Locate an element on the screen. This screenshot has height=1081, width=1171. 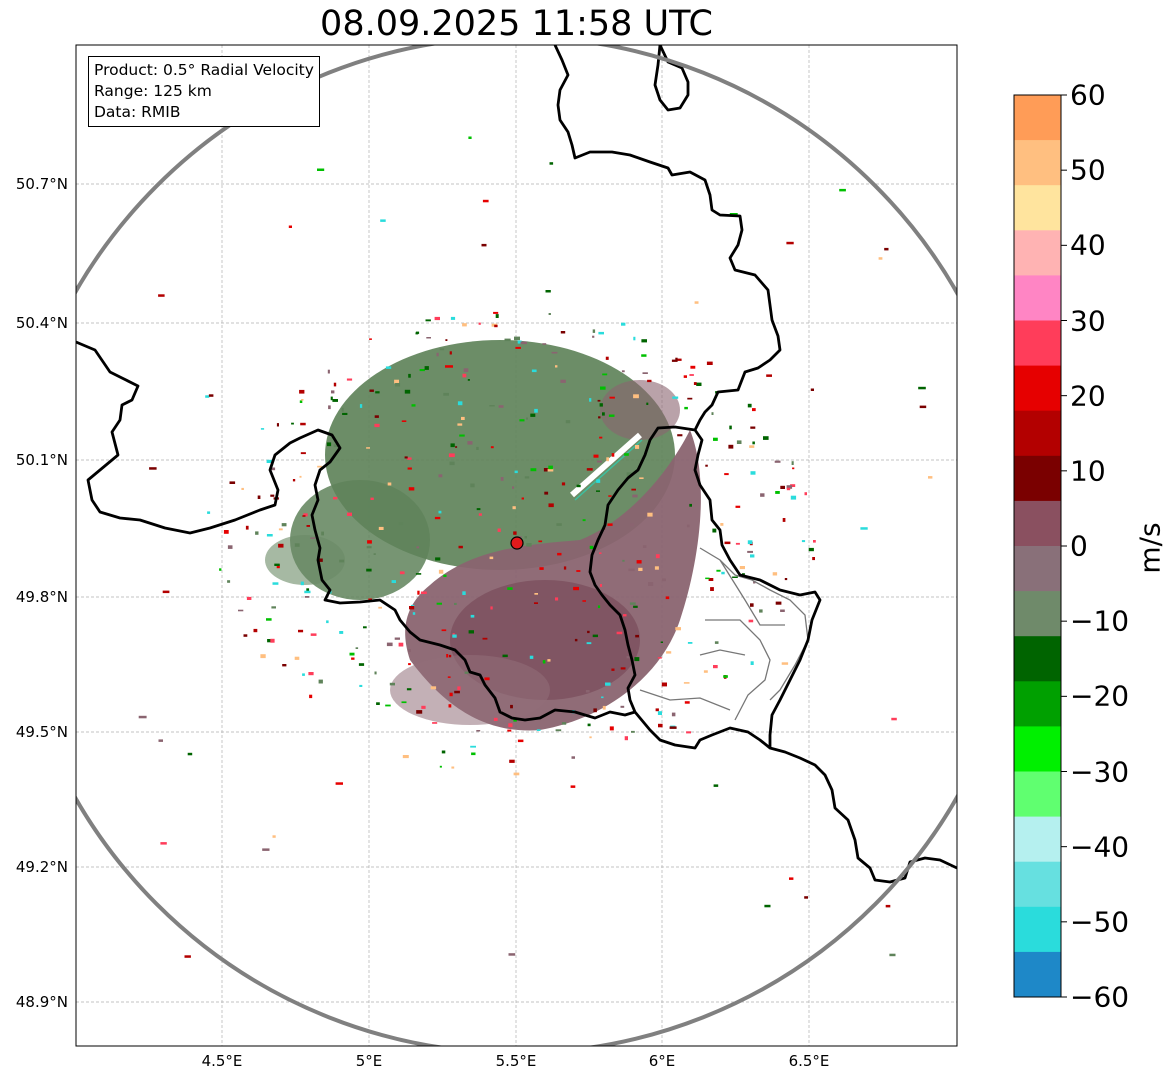
region-boundaries is located at coordinates (724, 634).